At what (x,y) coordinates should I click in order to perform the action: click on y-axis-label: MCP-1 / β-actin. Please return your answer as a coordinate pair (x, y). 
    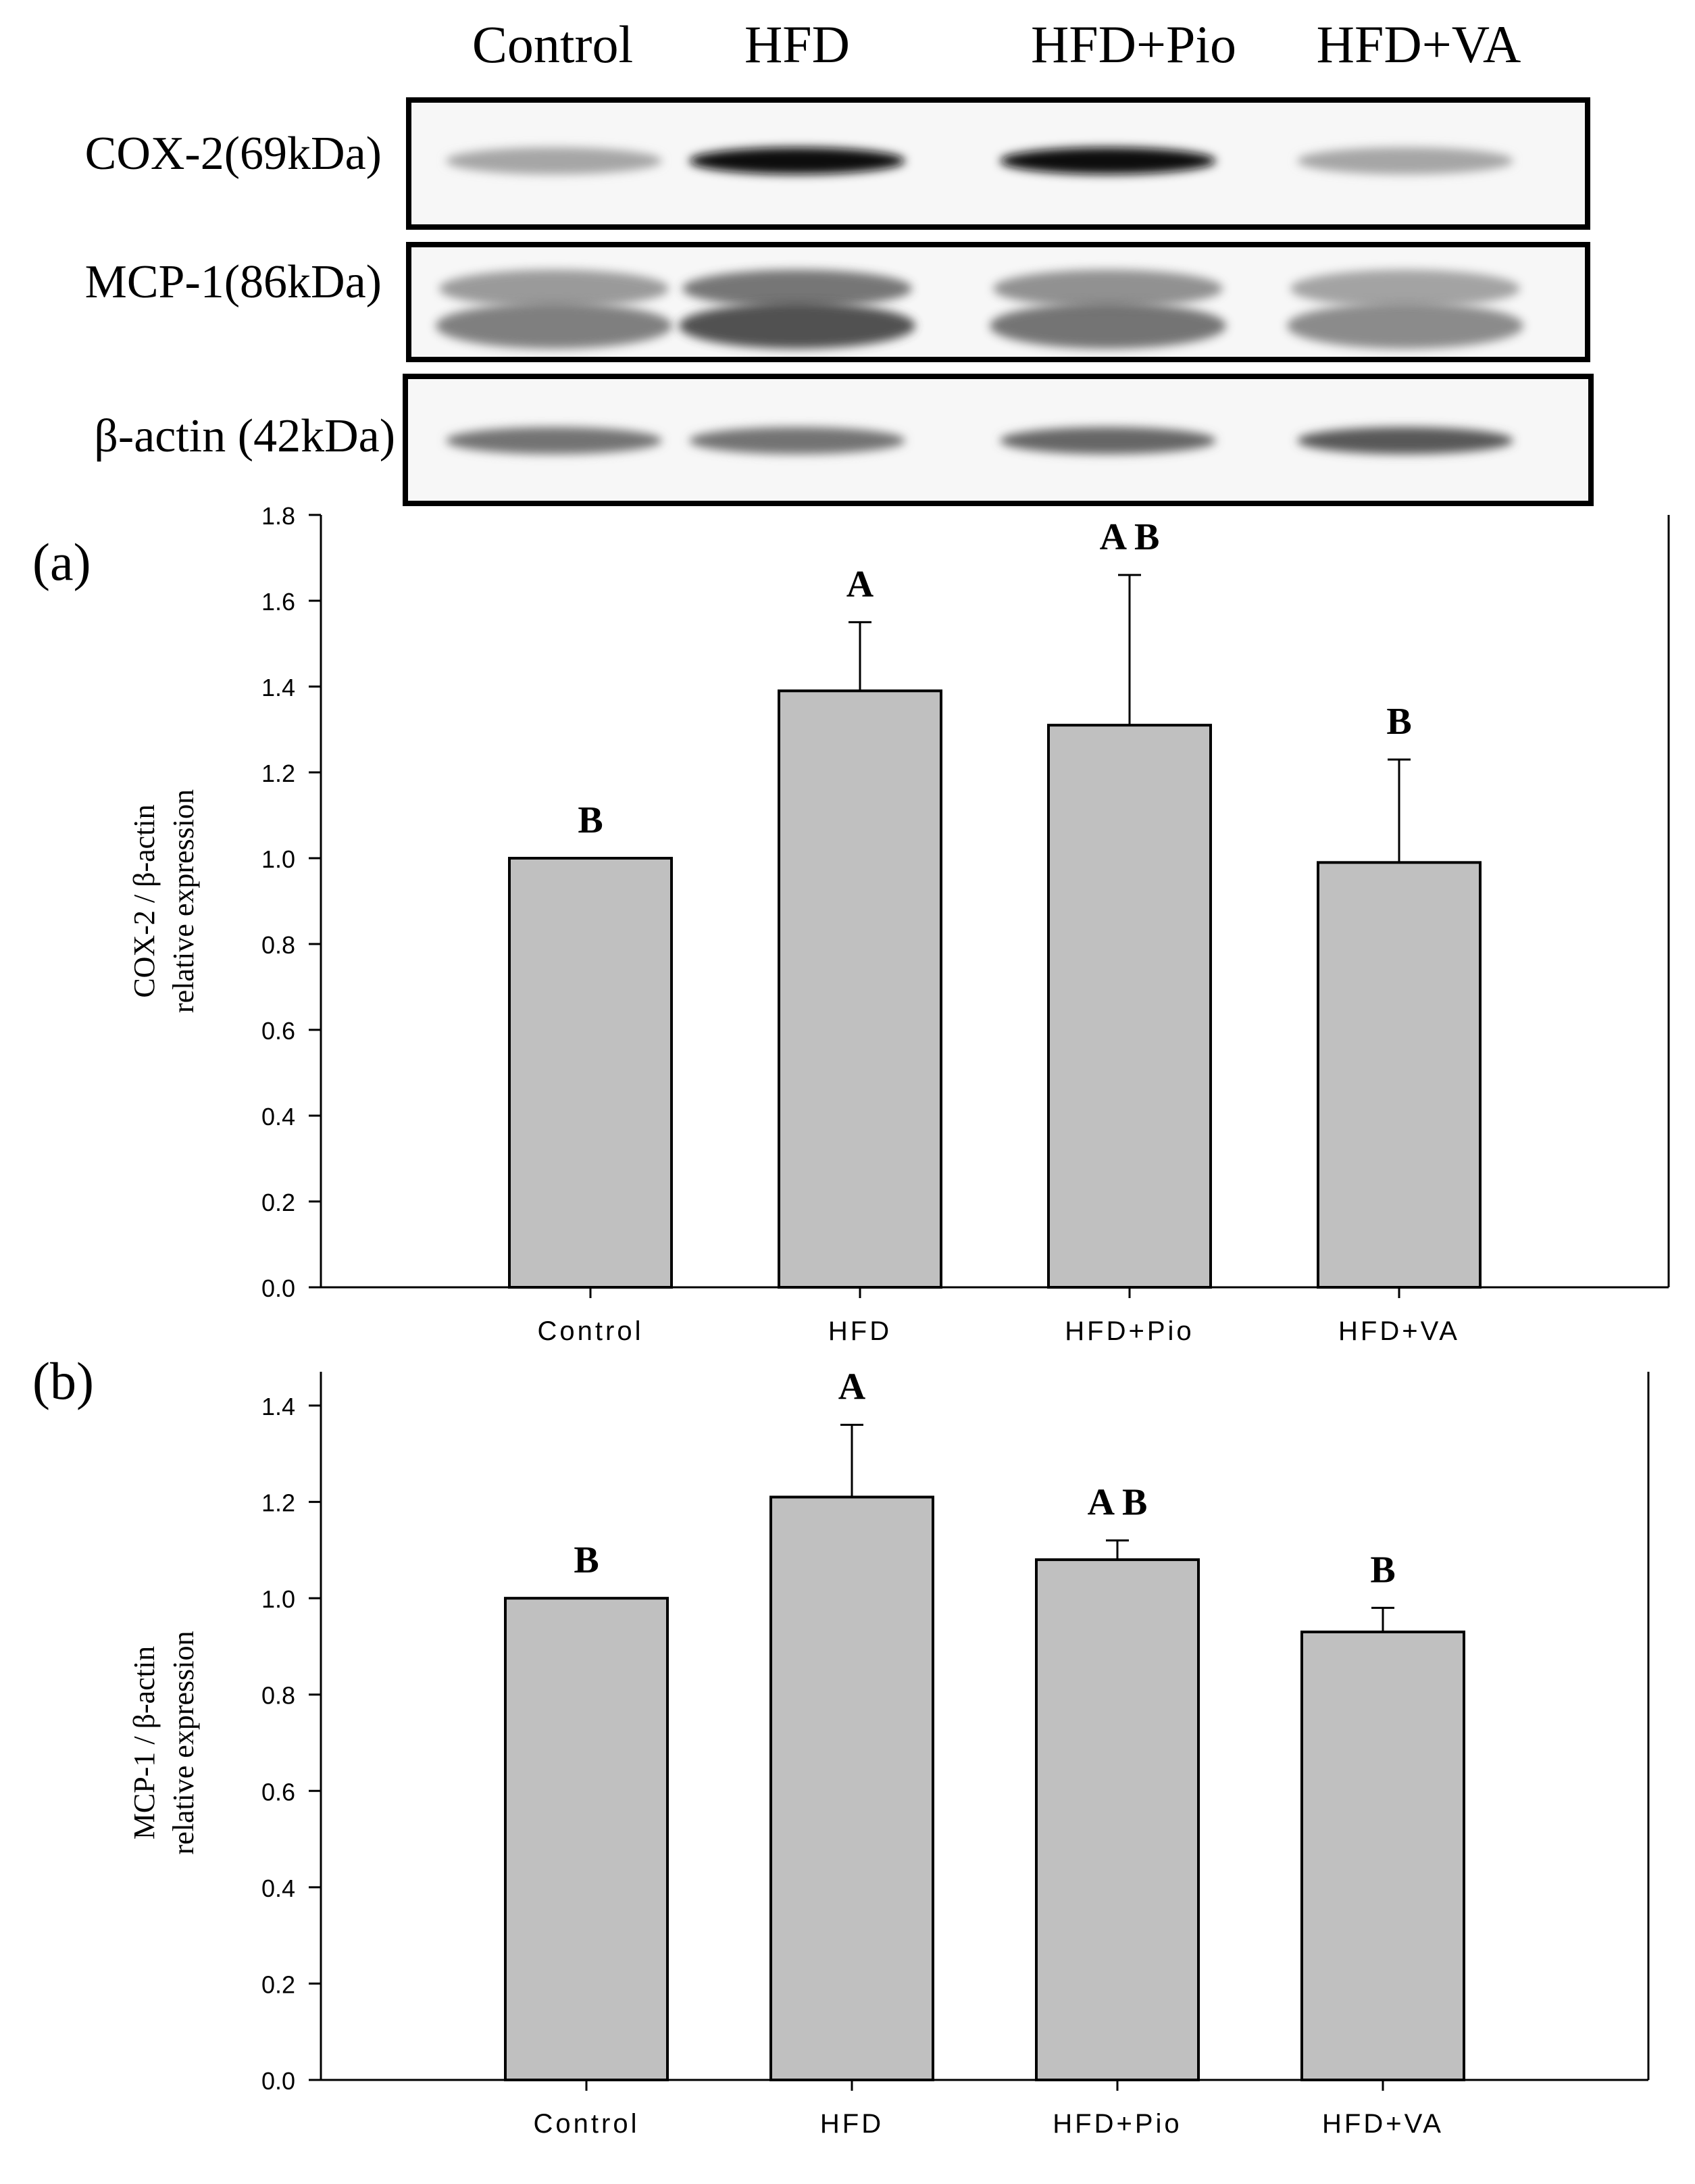
    Looking at the image, I should click on (144, 1743).